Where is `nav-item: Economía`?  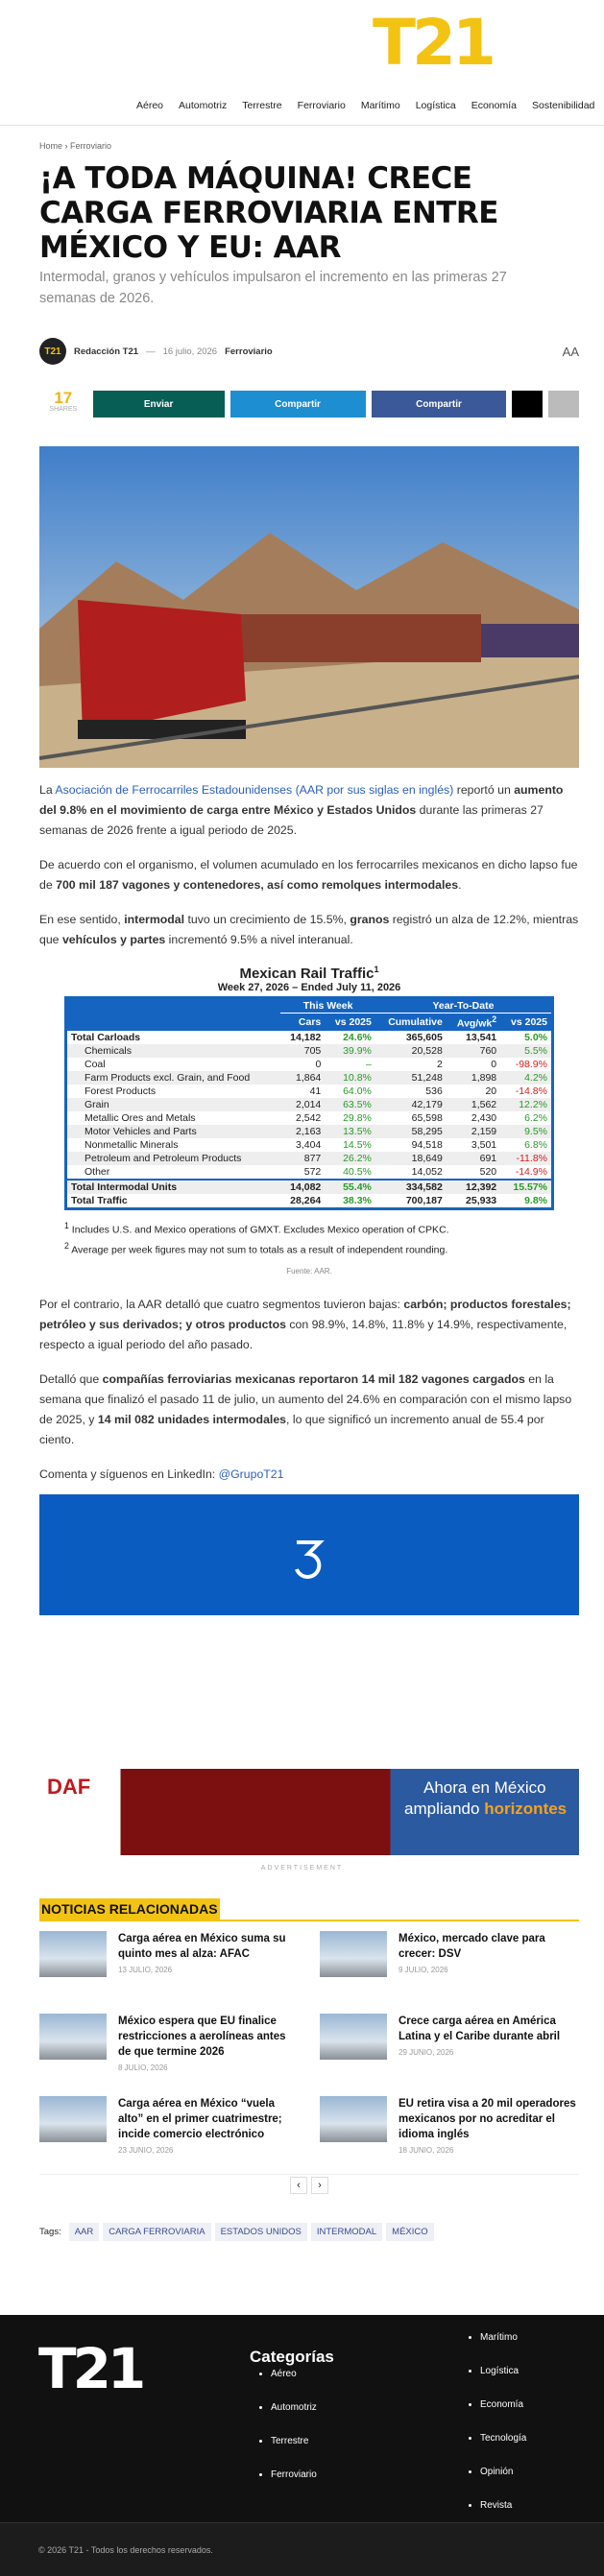 nav-item: Economía is located at coordinates (494, 105).